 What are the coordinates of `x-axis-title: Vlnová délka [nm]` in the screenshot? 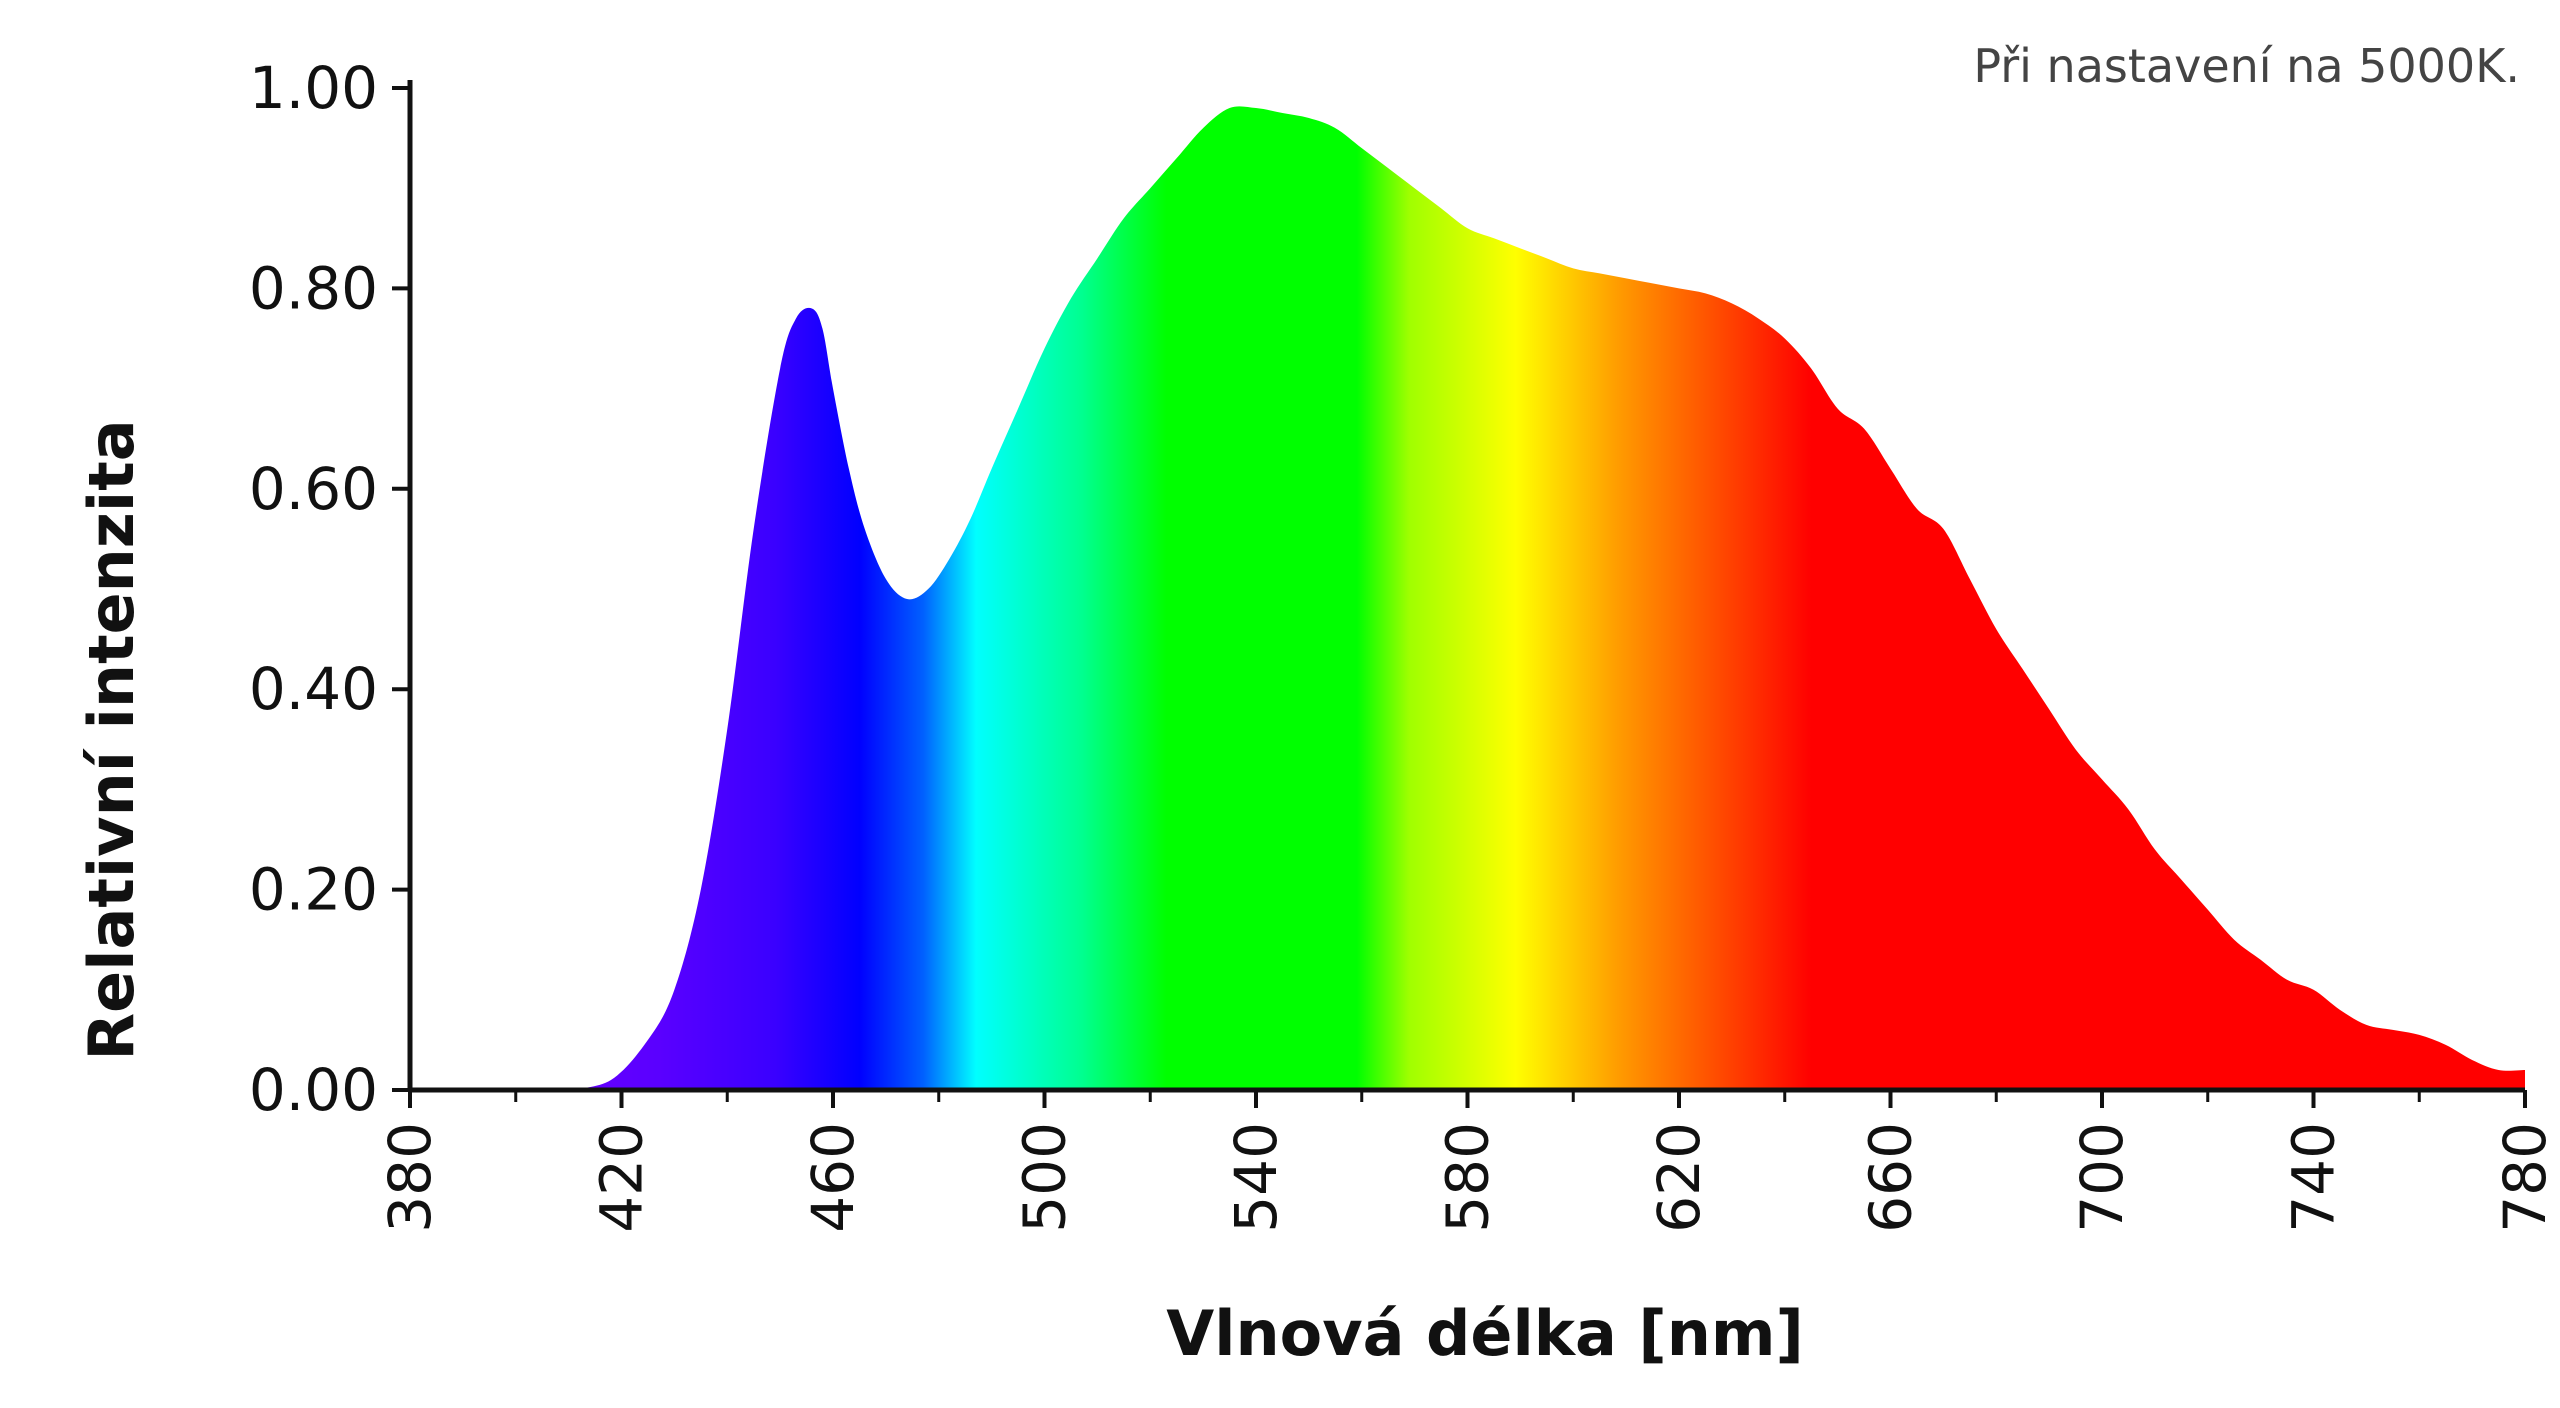 It's located at (1485, 1333).